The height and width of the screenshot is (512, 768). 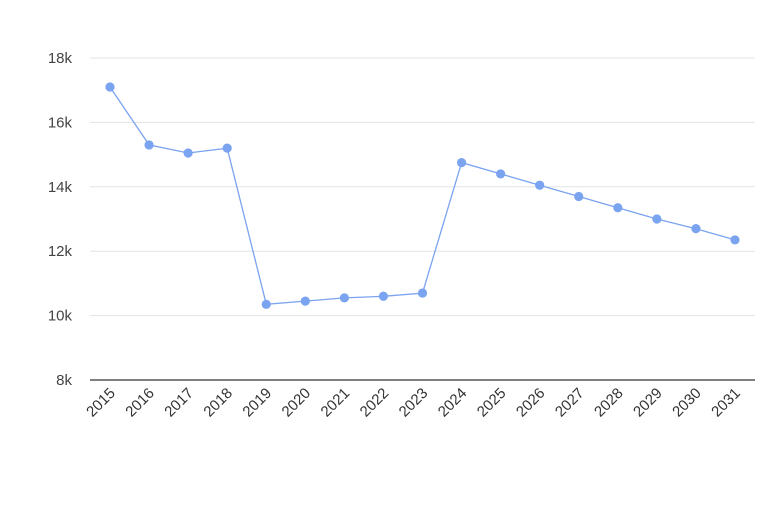 What do you see at coordinates (492, 403) in the screenshot?
I see `x-tick-label: 2025` at bounding box center [492, 403].